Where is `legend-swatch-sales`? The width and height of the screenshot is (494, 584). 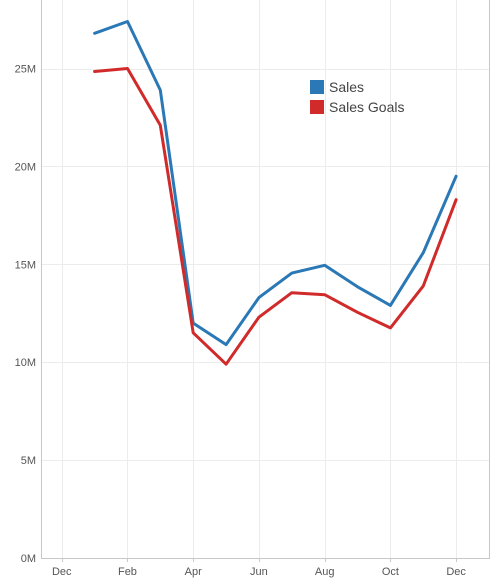 legend-swatch-sales is located at coordinates (317, 87).